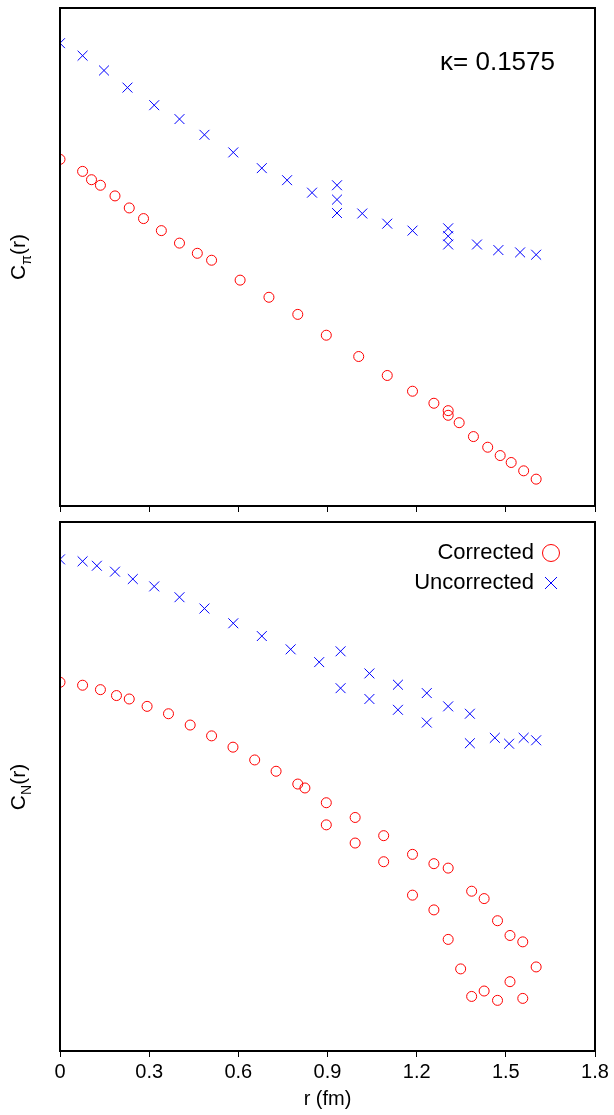 This screenshot has width=614, height=1115. Describe the element at coordinates (474, 582) in the screenshot. I see `legend-label: Uncorrected` at that location.